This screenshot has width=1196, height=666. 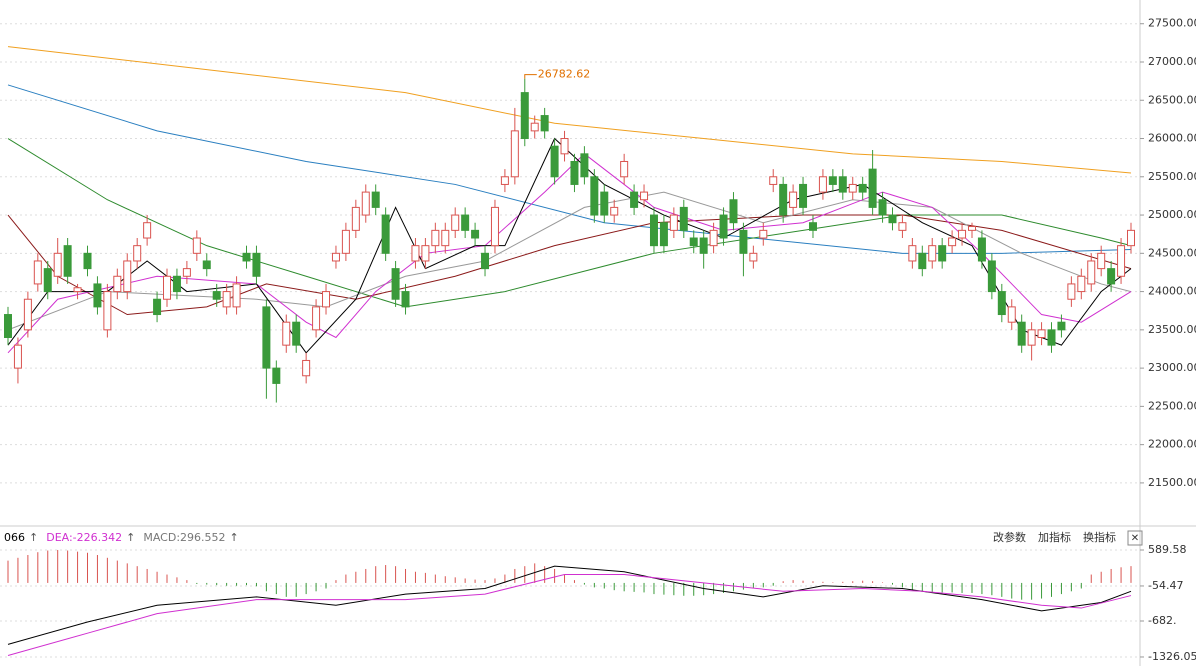 I want to click on y-tick-label: 21500.00, so click(x=1172, y=482).